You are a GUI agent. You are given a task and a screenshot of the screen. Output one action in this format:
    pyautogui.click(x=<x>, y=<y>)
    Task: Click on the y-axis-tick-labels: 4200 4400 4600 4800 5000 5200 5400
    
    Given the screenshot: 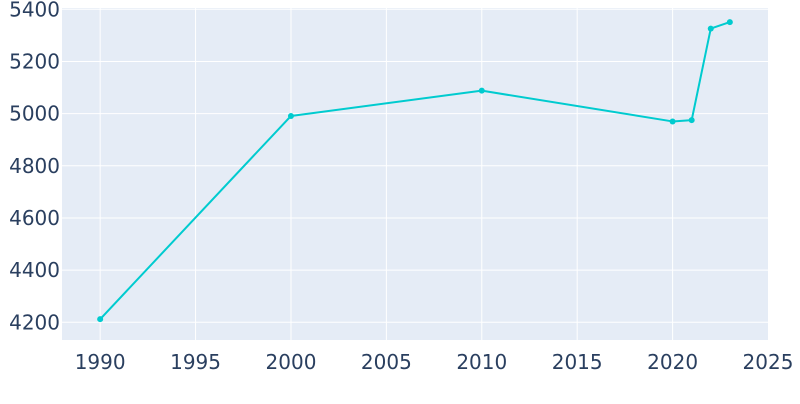 What is the action you would take?
    pyautogui.click(x=34, y=167)
    